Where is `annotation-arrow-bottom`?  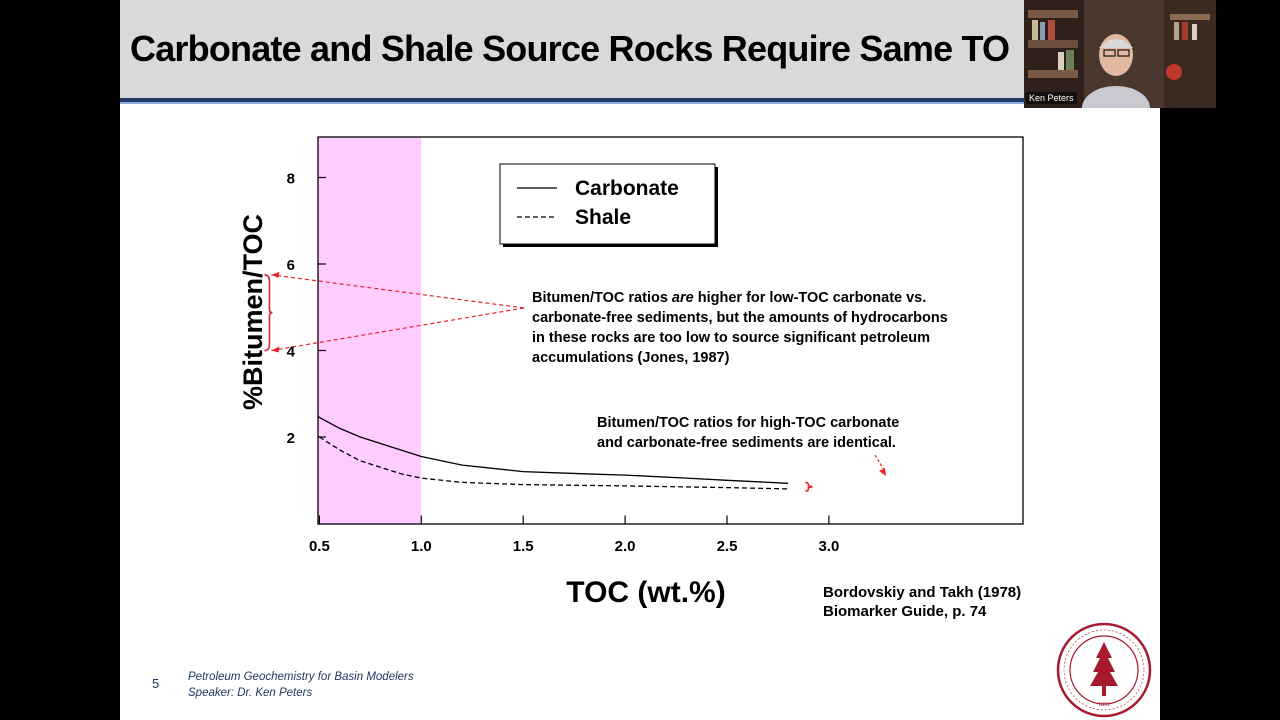
annotation-arrow-bottom is located at coordinates (398, 329).